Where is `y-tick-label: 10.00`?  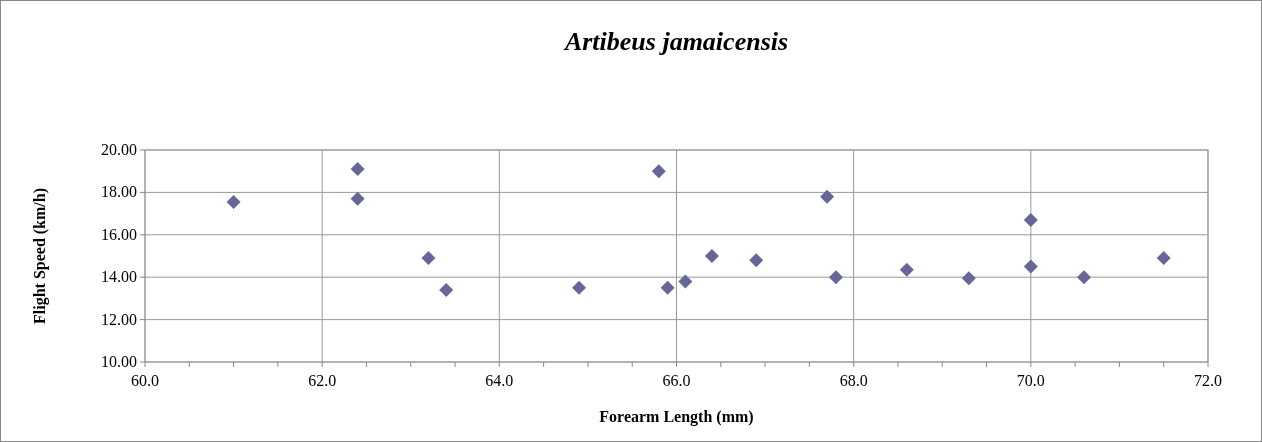
y-tick-label: 10.00 is located at coordinates (119, 361).